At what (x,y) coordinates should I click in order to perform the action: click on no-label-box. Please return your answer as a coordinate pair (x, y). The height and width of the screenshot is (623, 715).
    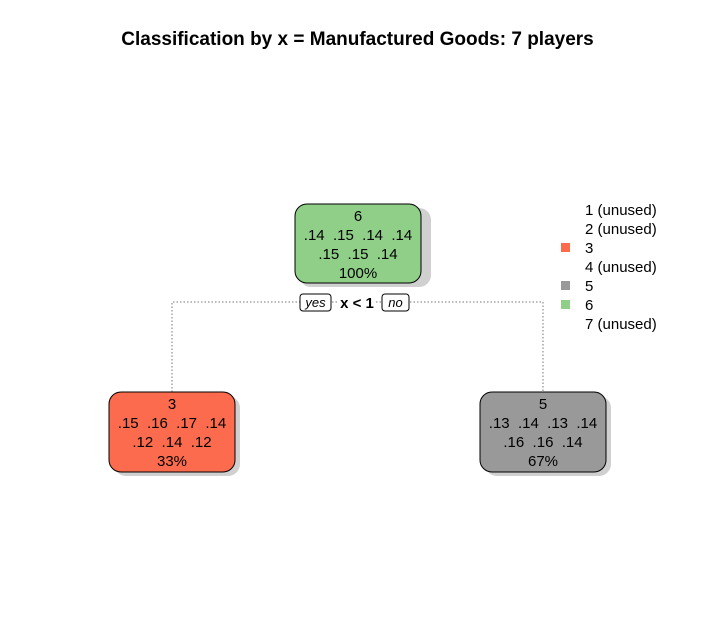
    Looking at the image, I should click on (395, 302).